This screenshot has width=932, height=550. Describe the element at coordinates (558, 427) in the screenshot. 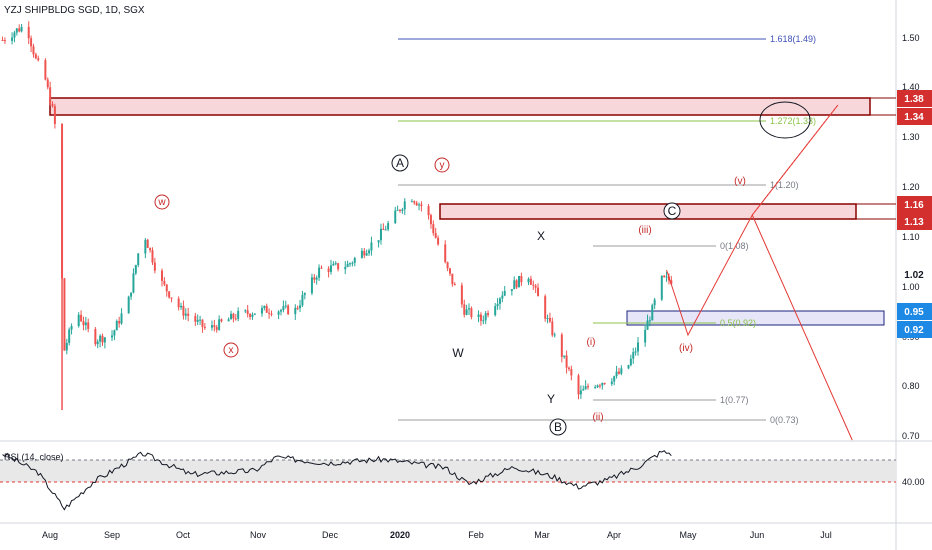

I see `svg-text: B` at that location.